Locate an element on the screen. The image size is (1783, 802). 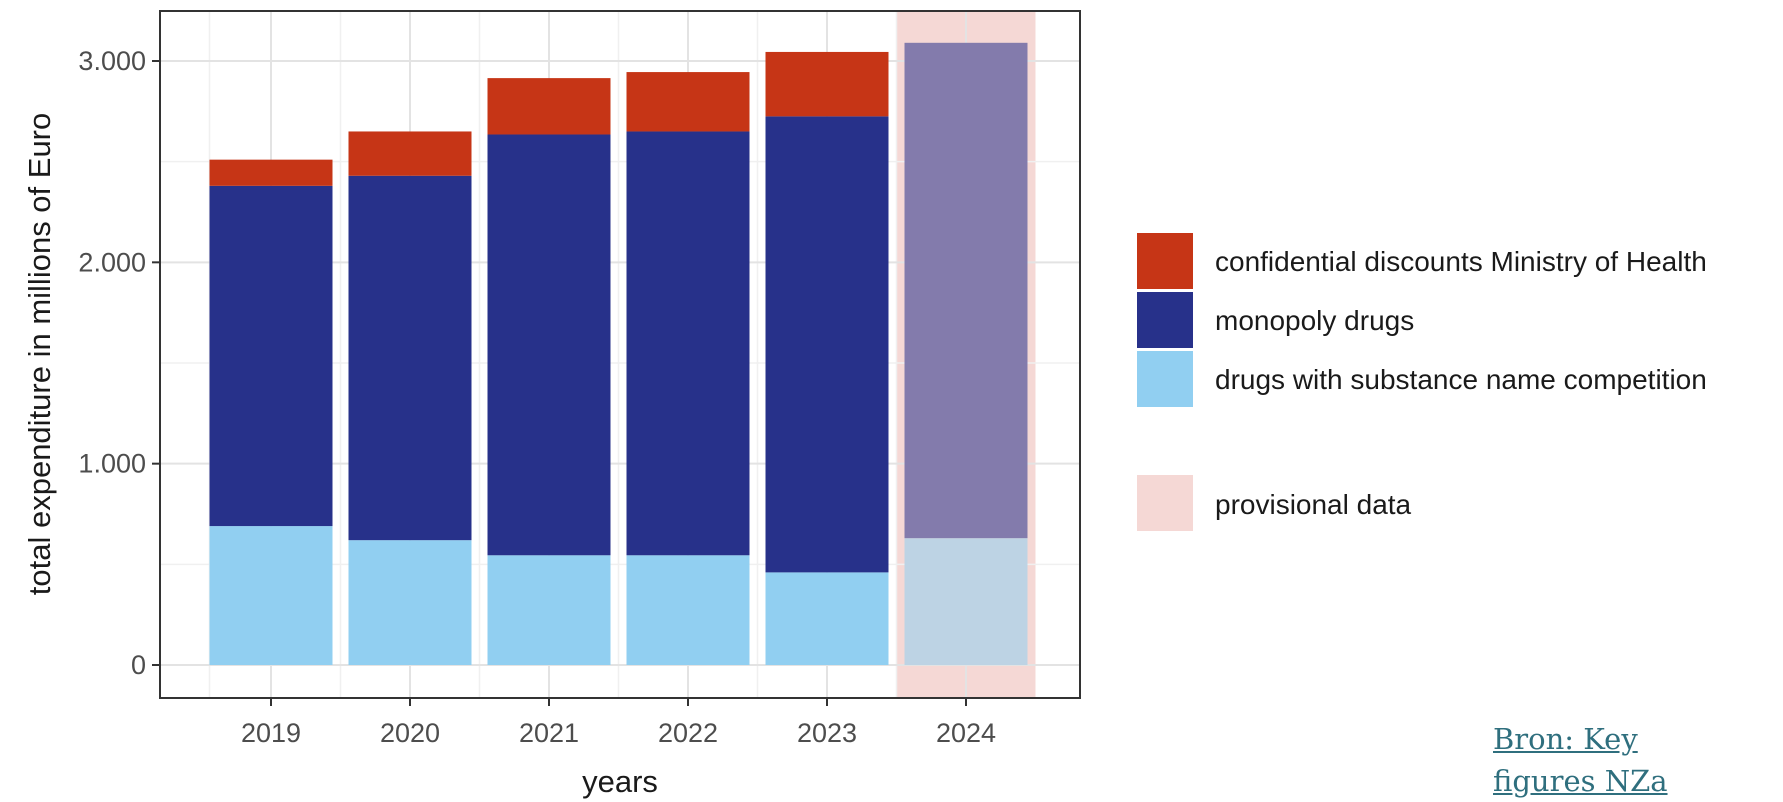
y-axis-title: total expenditure in millions of Euro is located at coordinates (39, 354).